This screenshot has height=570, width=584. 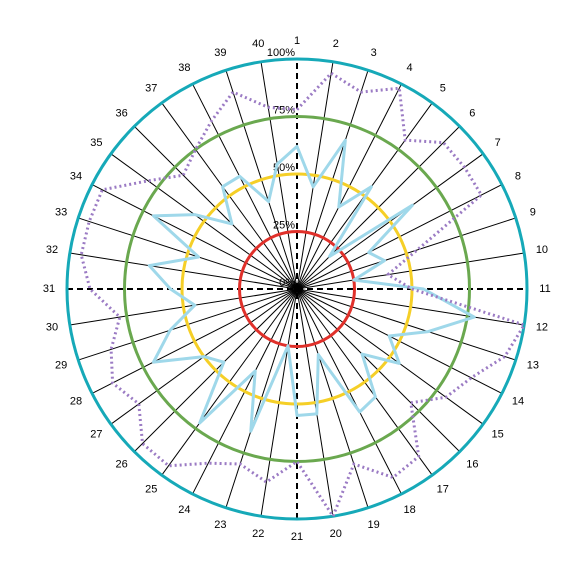 I want to click on category-label: 3, so click(x=374, y=53).